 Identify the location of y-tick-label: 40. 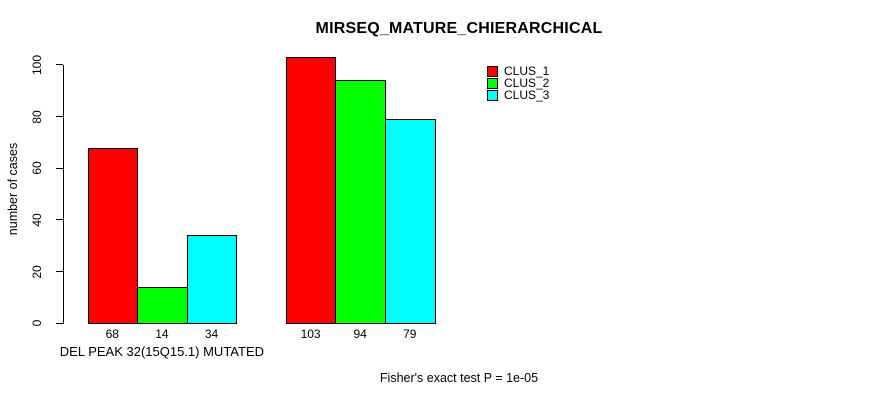
(37, 220).